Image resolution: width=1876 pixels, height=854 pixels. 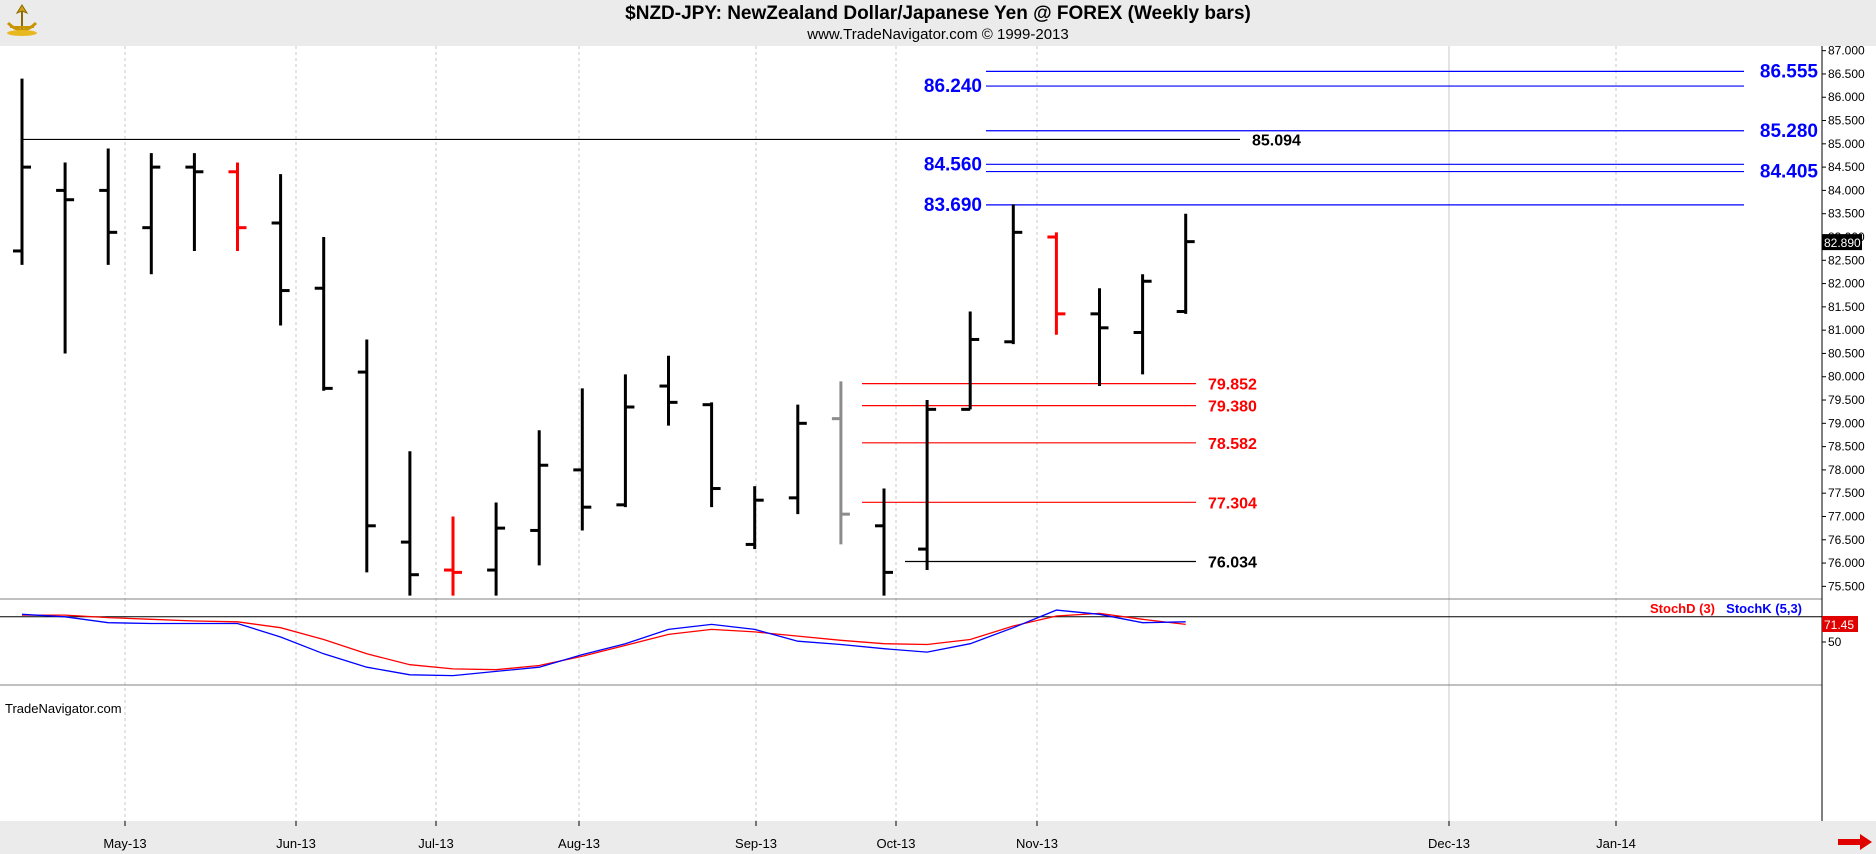 What do you see at coordinates (1232, 407) in the screenshot?
I see `price-level-label: 79.380` at bounding box center [1232, 407].